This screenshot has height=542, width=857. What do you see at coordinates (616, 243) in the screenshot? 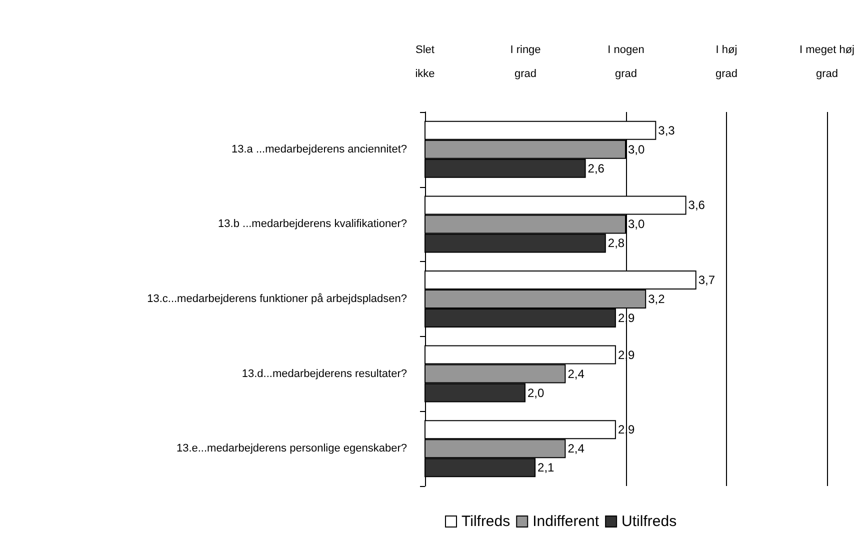
I see `data-label: 2,8` at bounding box center [616, 243].